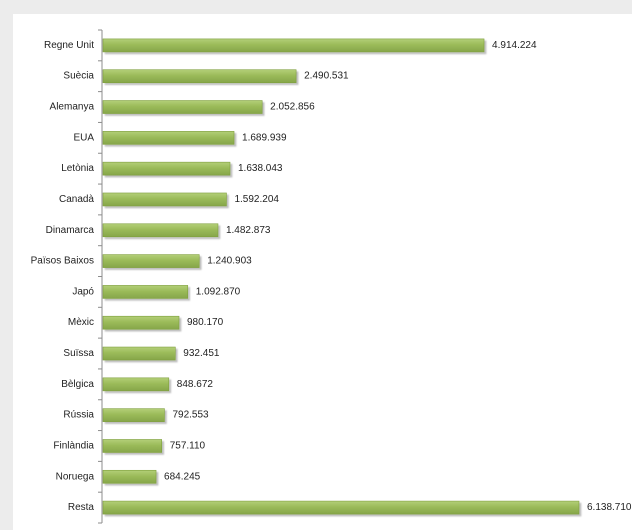  What do you see at coordinates (256, 199) in the screenshot?
I see `value-label: 1.592.204` at bounding box center [256, 199].